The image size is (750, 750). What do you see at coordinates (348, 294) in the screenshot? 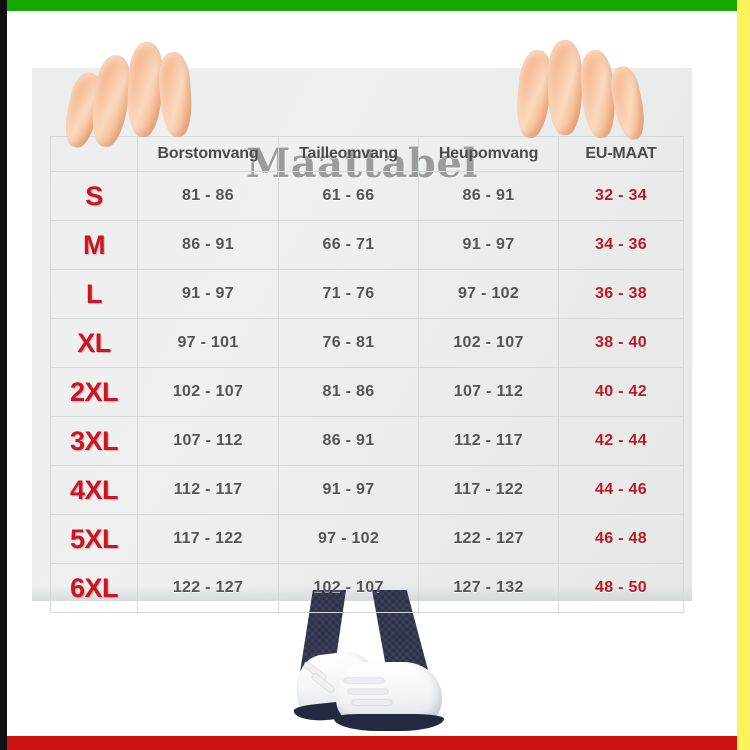
I see `cell-waist: 71 - 76` at bounding box center [348, 294].